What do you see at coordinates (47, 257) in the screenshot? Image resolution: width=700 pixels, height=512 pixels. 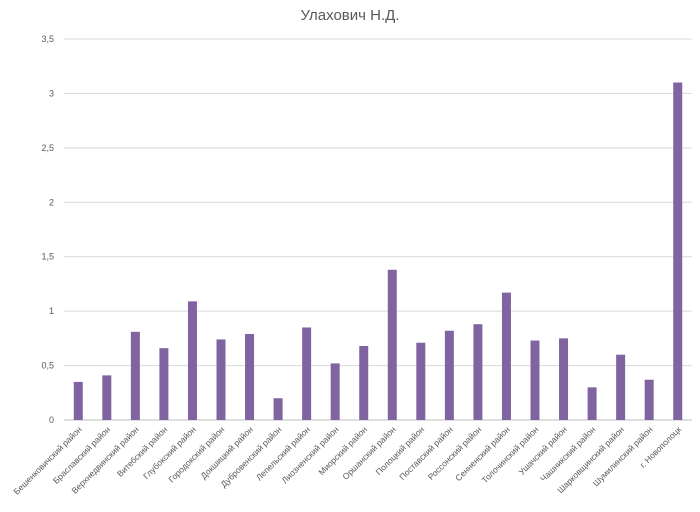 I see `y-tick-label: 1,5` at bounding box center [47, 257].